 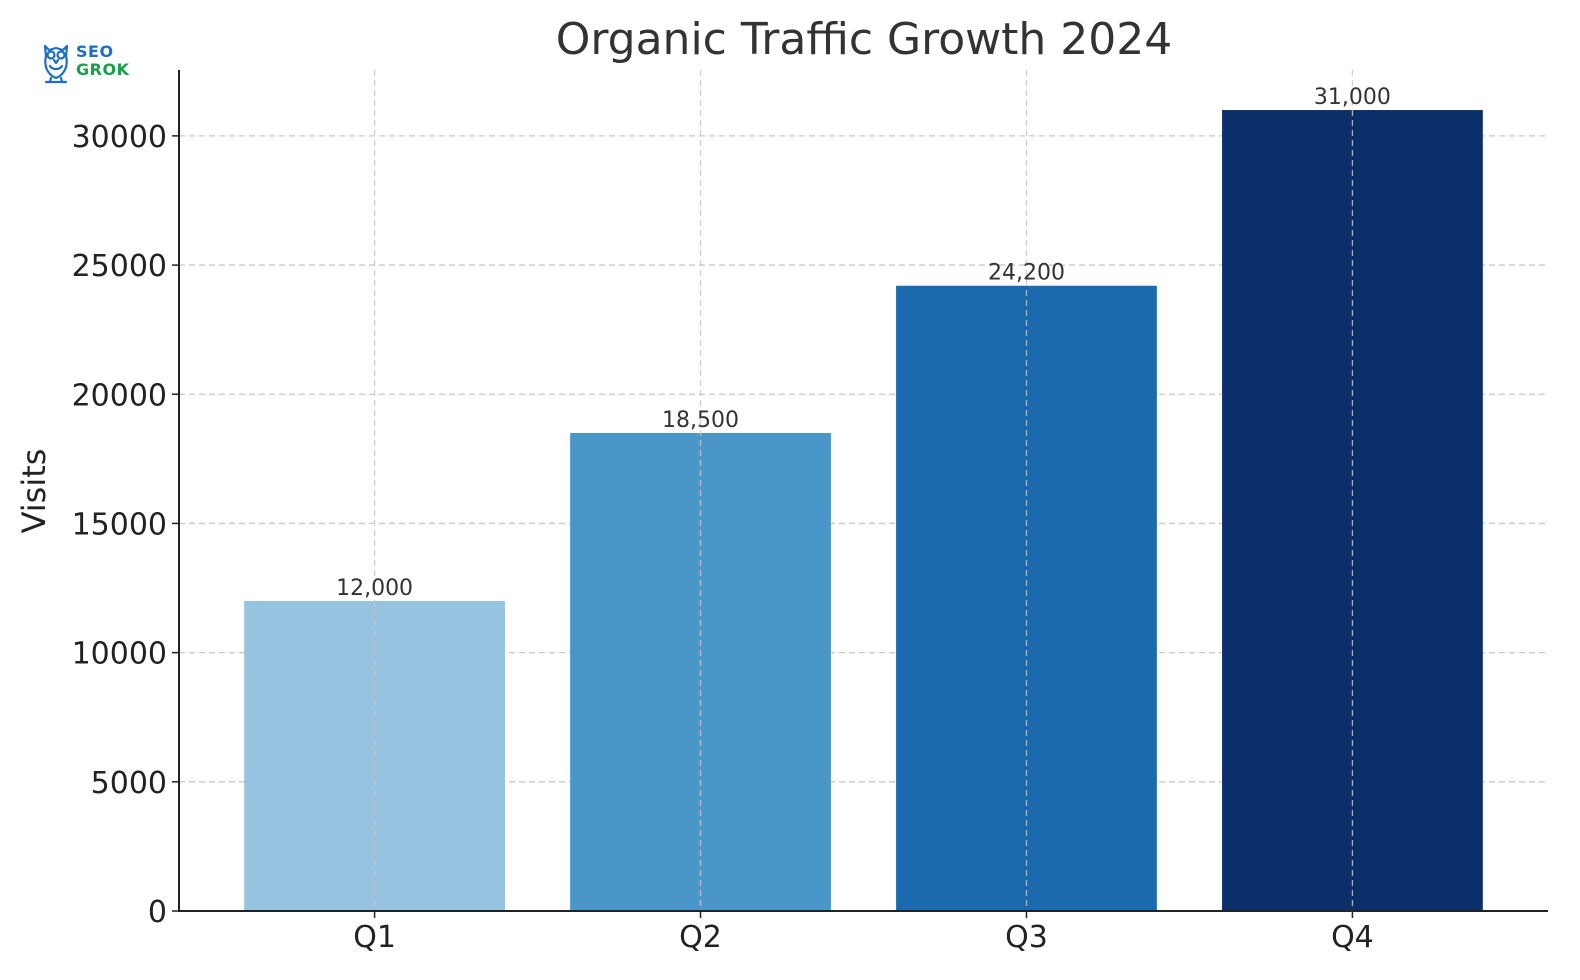 What do you see at coordinates (119, 524) in the screenshot?
I see `y-tick-label: 15000` at bounding box center [119, 524].